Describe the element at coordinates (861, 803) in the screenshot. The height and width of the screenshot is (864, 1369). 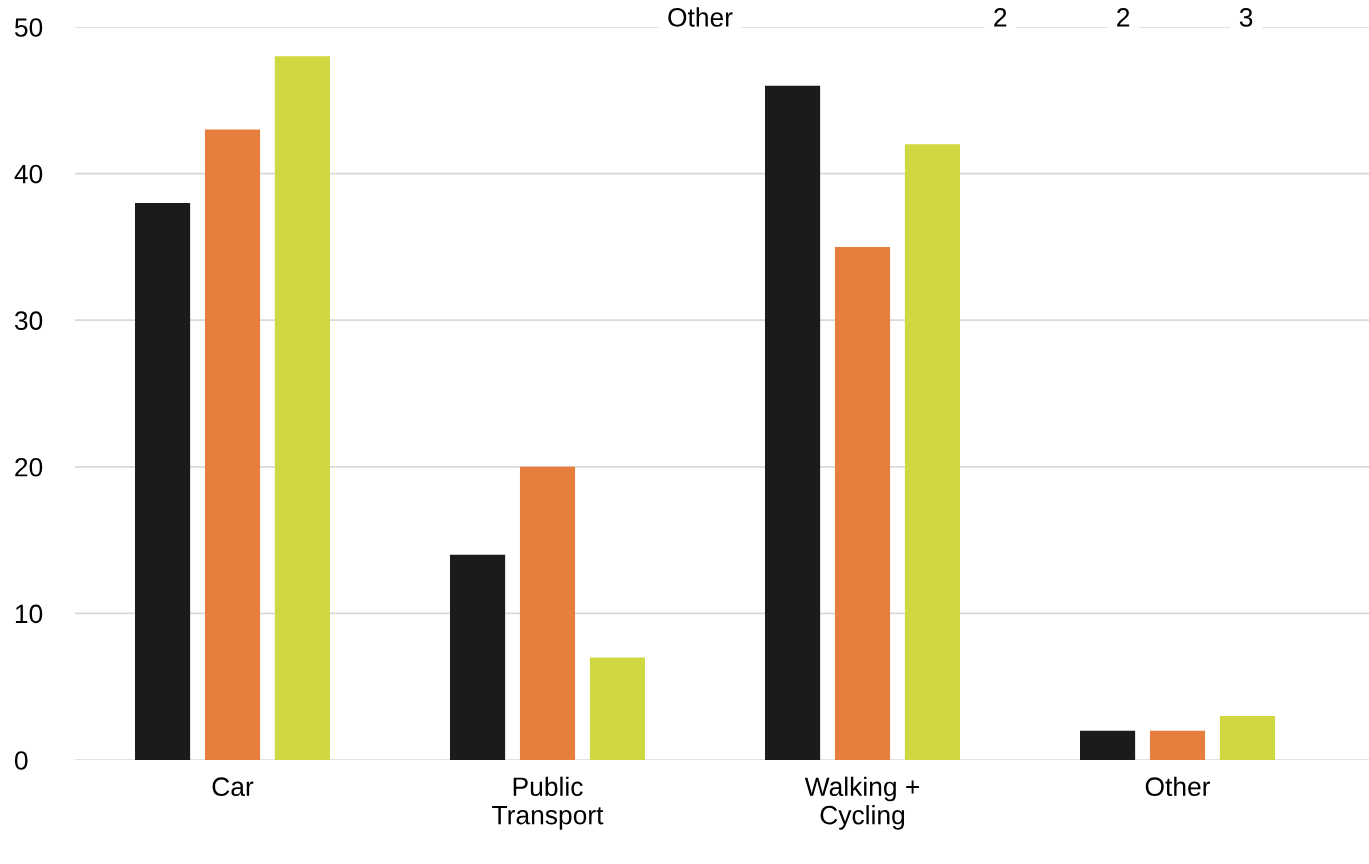
I see `x-tick-label: Walking + Cycling` at that location.